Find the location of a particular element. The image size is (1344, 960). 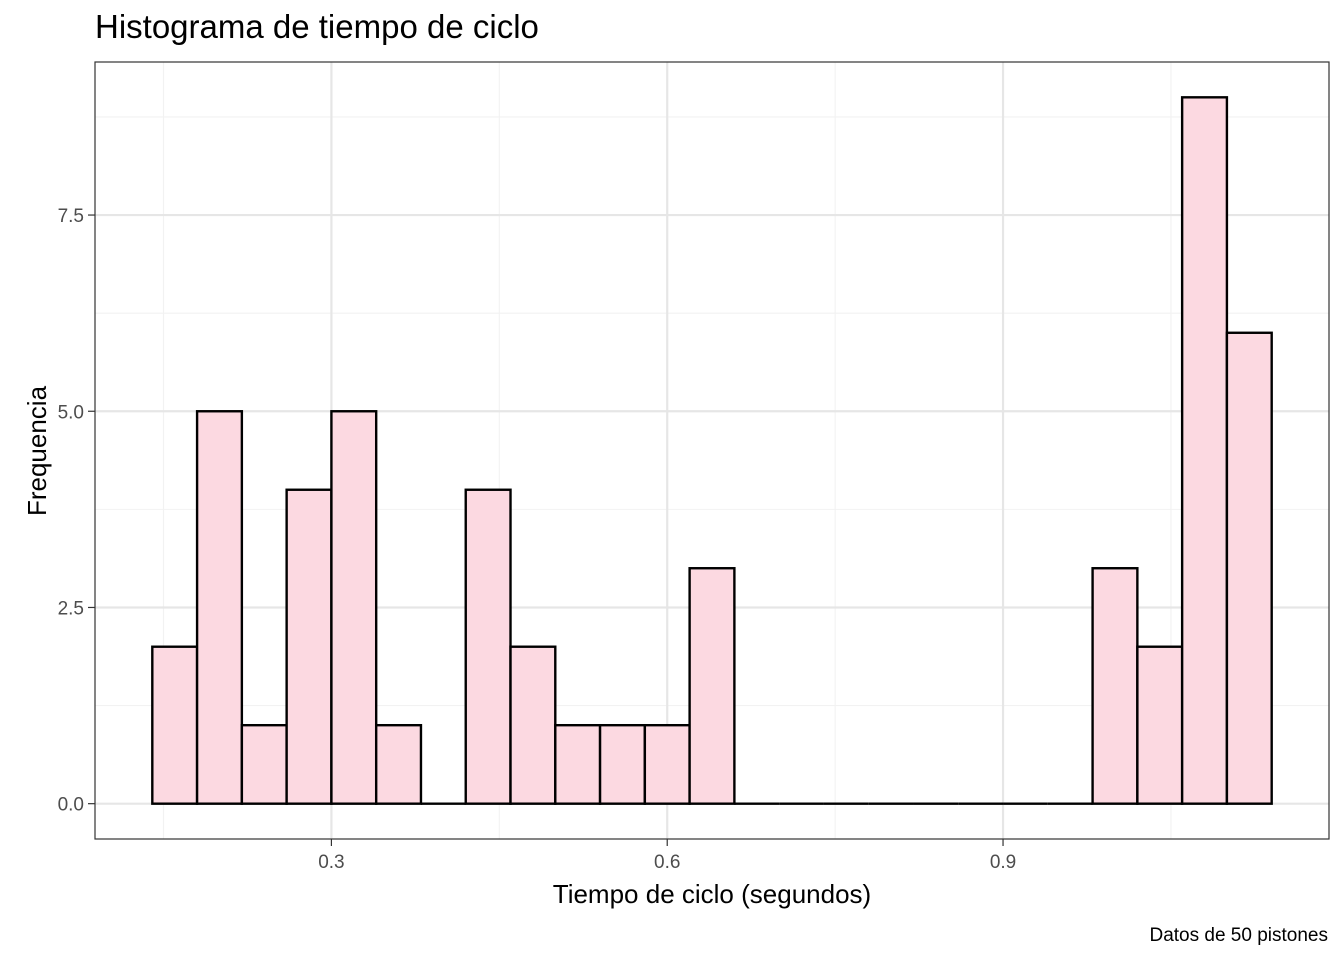

chart-title: Histograma de tiempo de ciclo is located at coordinates (317, 26).